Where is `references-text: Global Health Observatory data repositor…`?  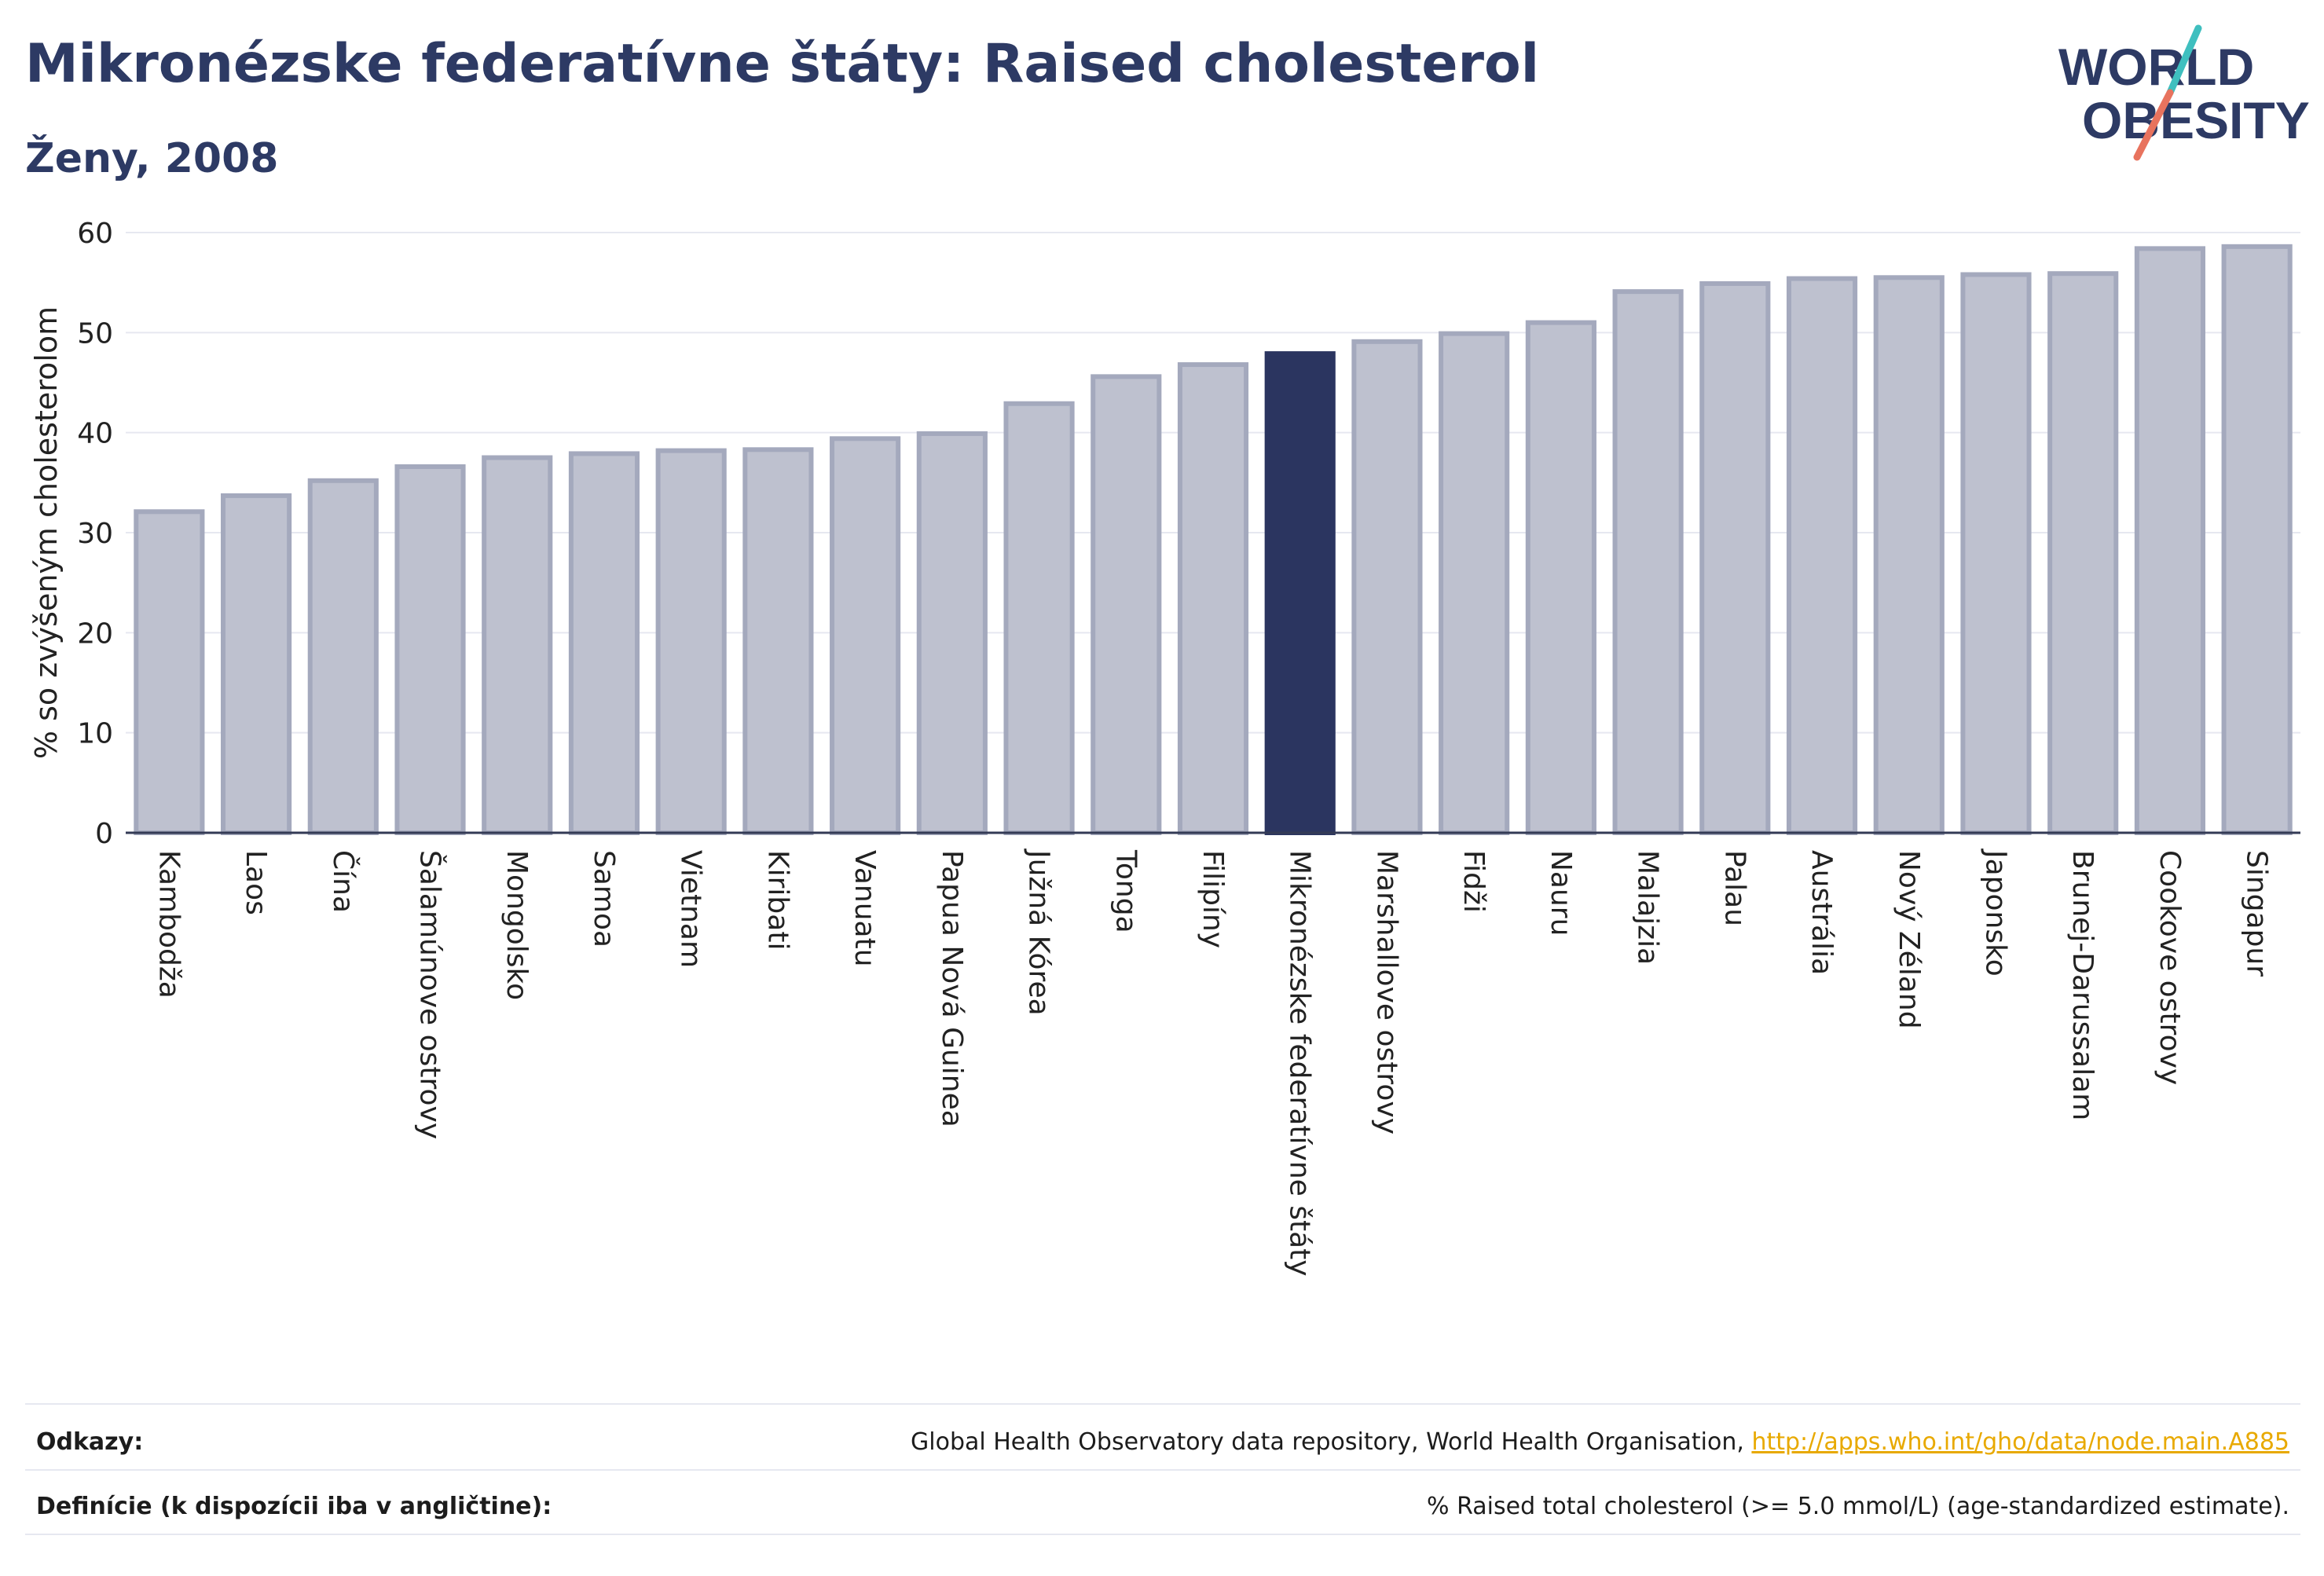 references-text: Global Health Observatory data repositor… is located at coordinates (1600, 1442).